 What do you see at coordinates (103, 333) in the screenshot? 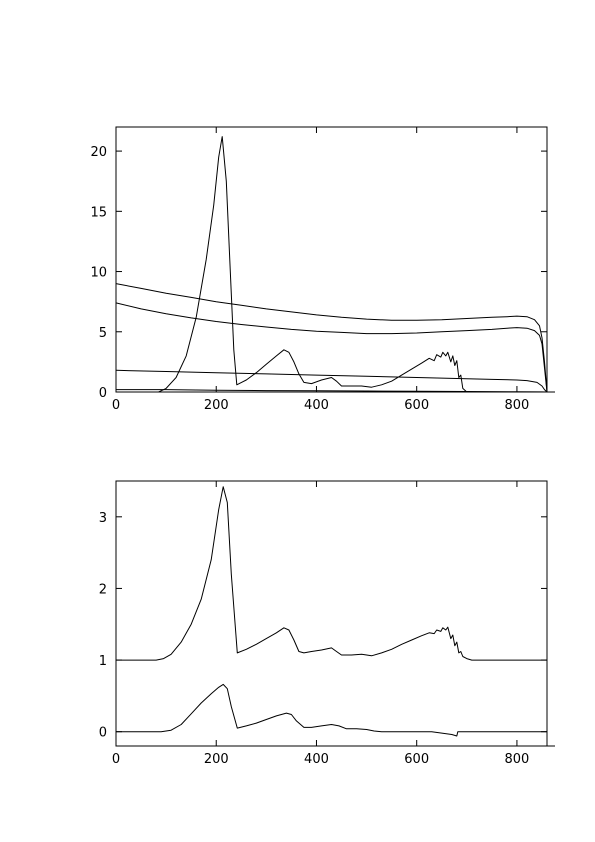
I see `y-tick-label: 5` at bounding box center [103, 333].